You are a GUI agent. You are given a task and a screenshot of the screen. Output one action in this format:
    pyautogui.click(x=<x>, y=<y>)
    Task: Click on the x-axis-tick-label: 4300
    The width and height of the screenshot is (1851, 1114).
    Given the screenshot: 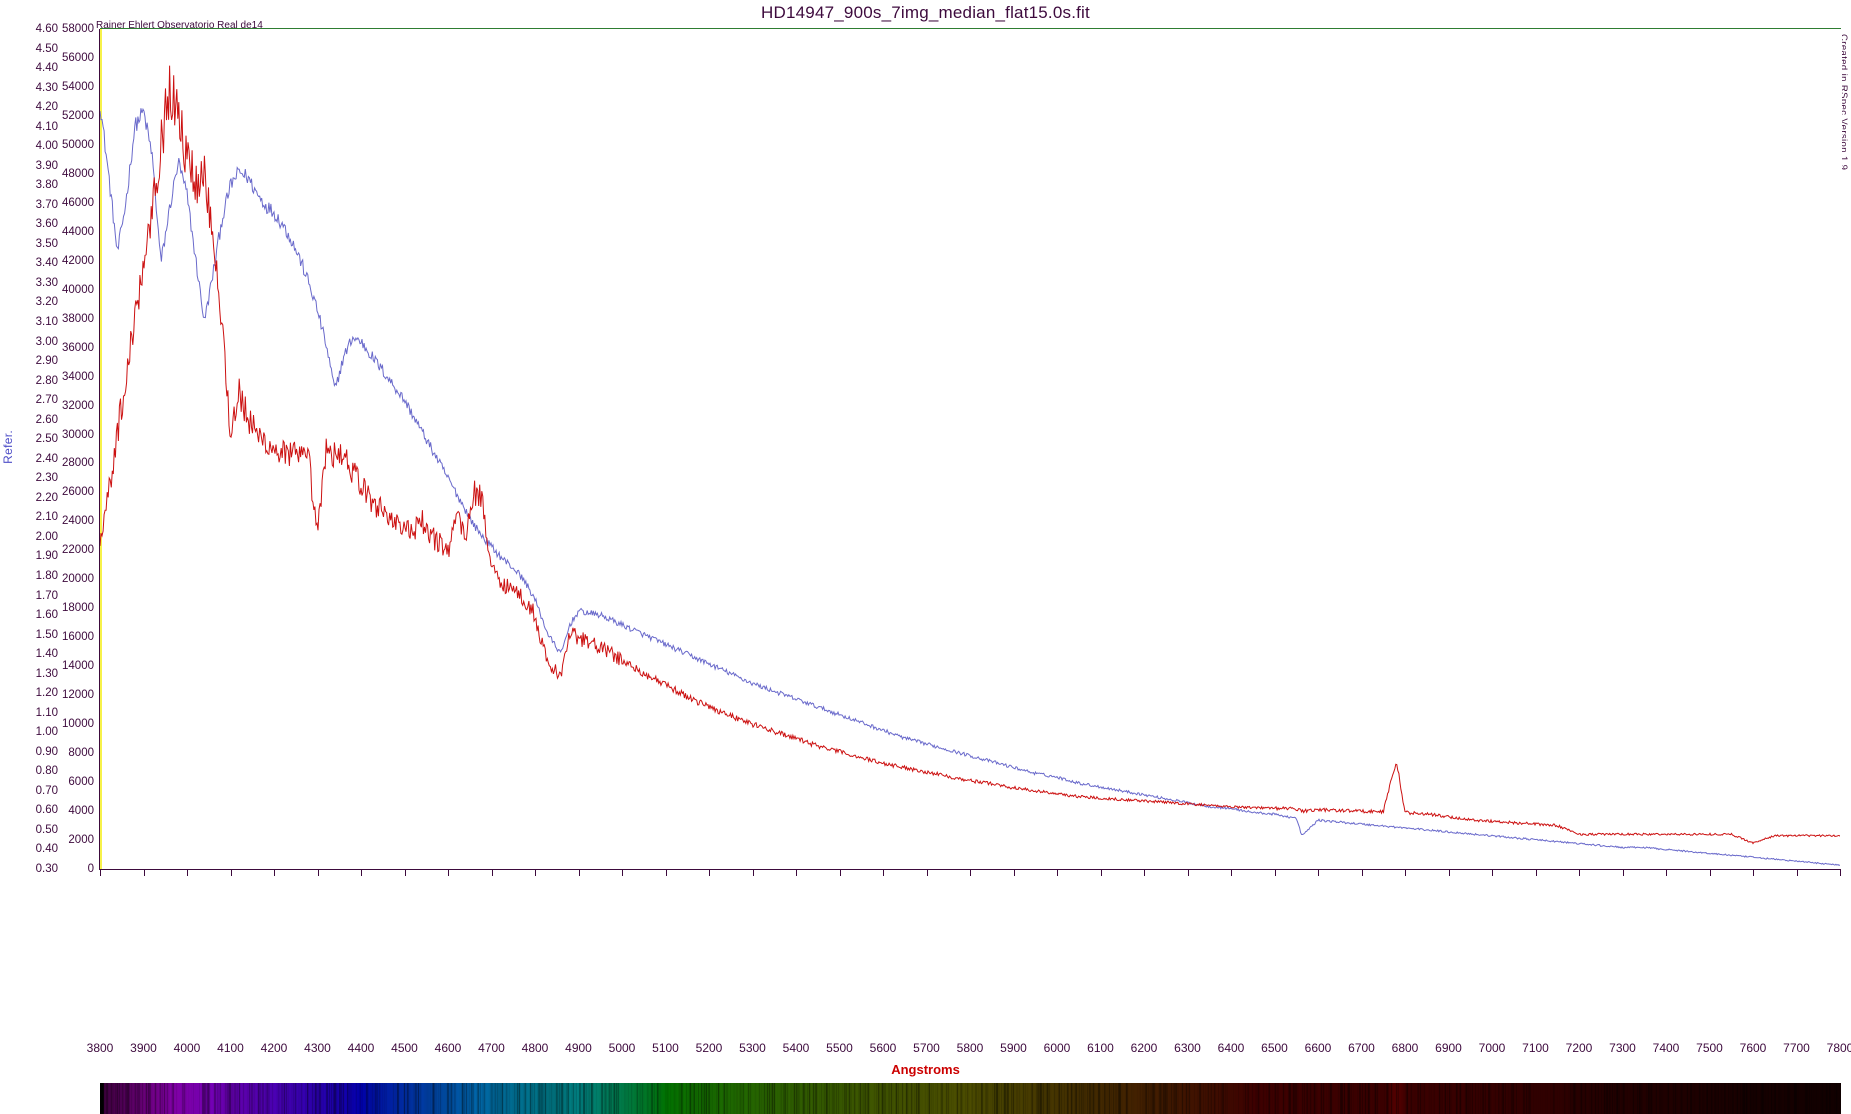 What is the action you would take?
    pyautogui.click(x=317, y=1048)
    